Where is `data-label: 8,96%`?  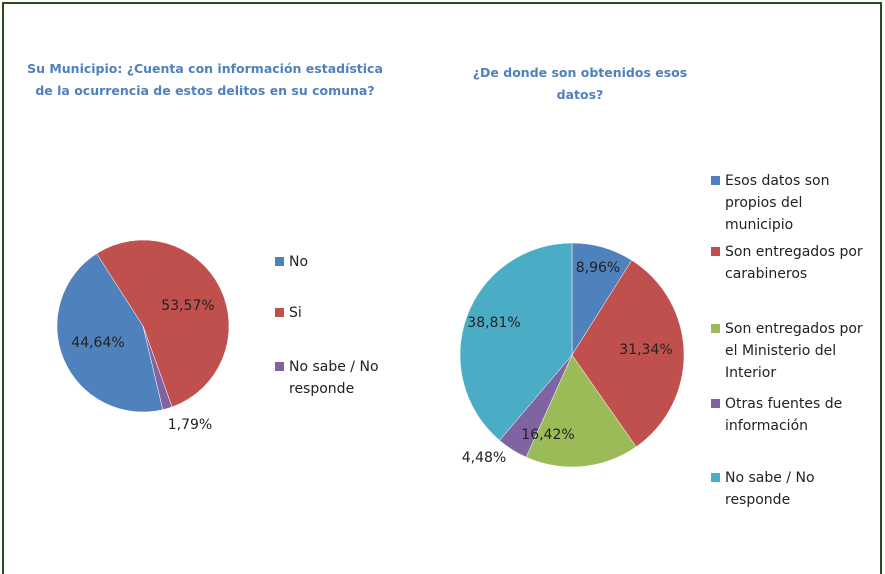
data-label: 8,96% is located at coordinates (598, 268).